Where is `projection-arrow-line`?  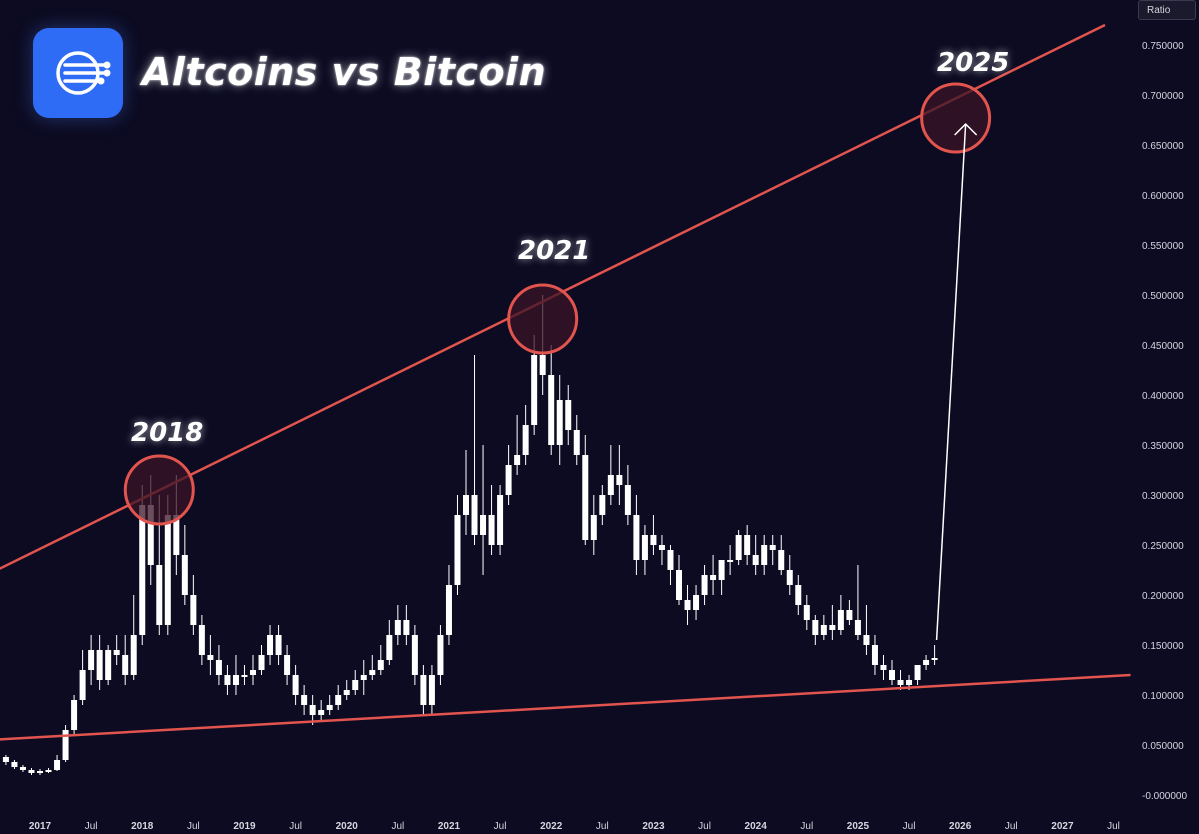 projection-arrow-line is located at coordinates (951, 382).